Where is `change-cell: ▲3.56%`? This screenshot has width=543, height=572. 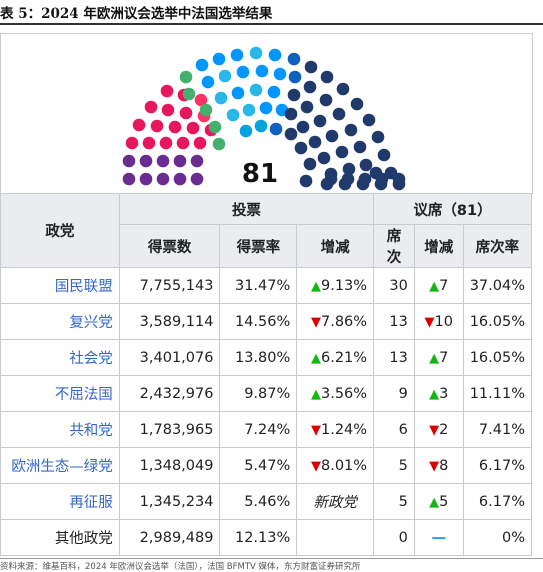 change-cell: ▲3.56% is located at coordinates (335, 393).